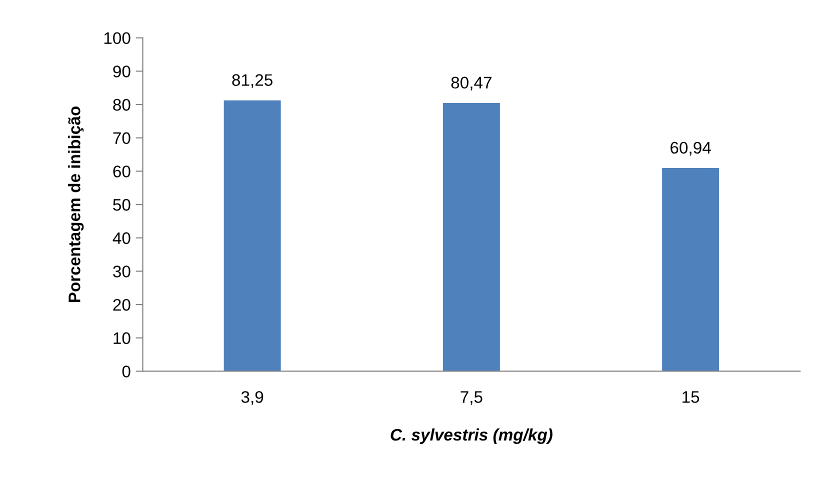  What do you see at coordinates (122, 338) in the screenshot?
I see `y-tick-label: 10` at bounding box center [122, 338].